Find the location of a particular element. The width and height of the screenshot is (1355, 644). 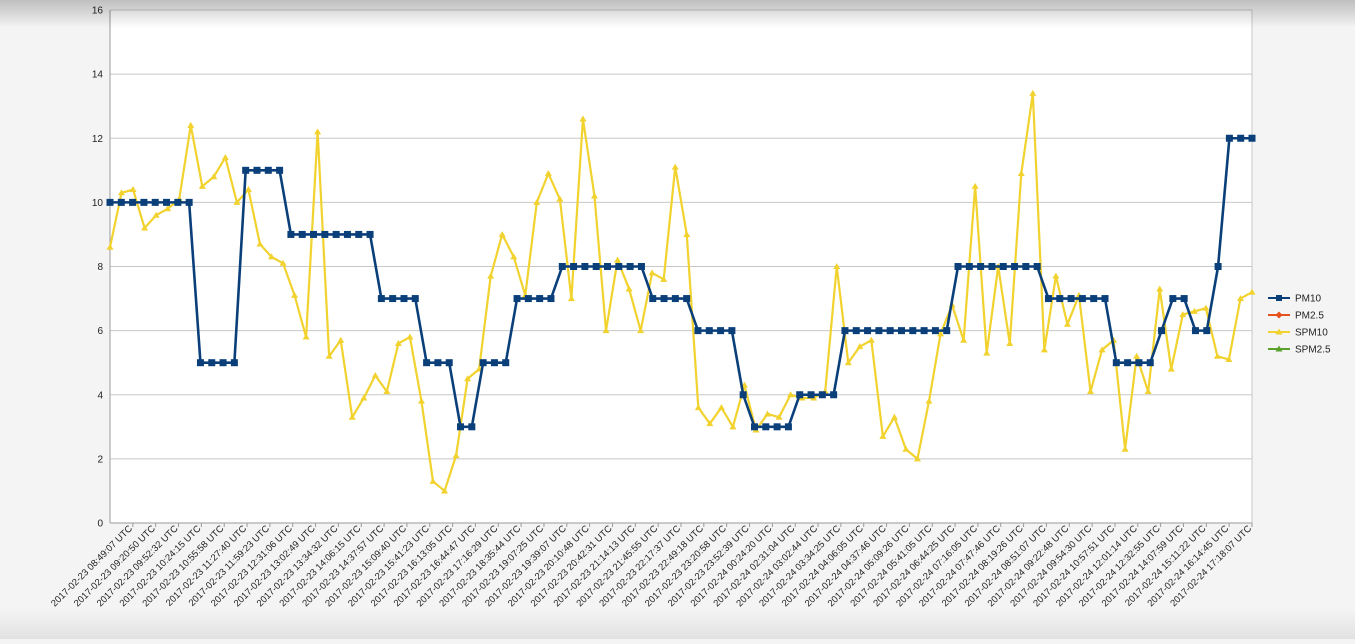

y-tick-label: 12 is located at coordinates (98, 139).